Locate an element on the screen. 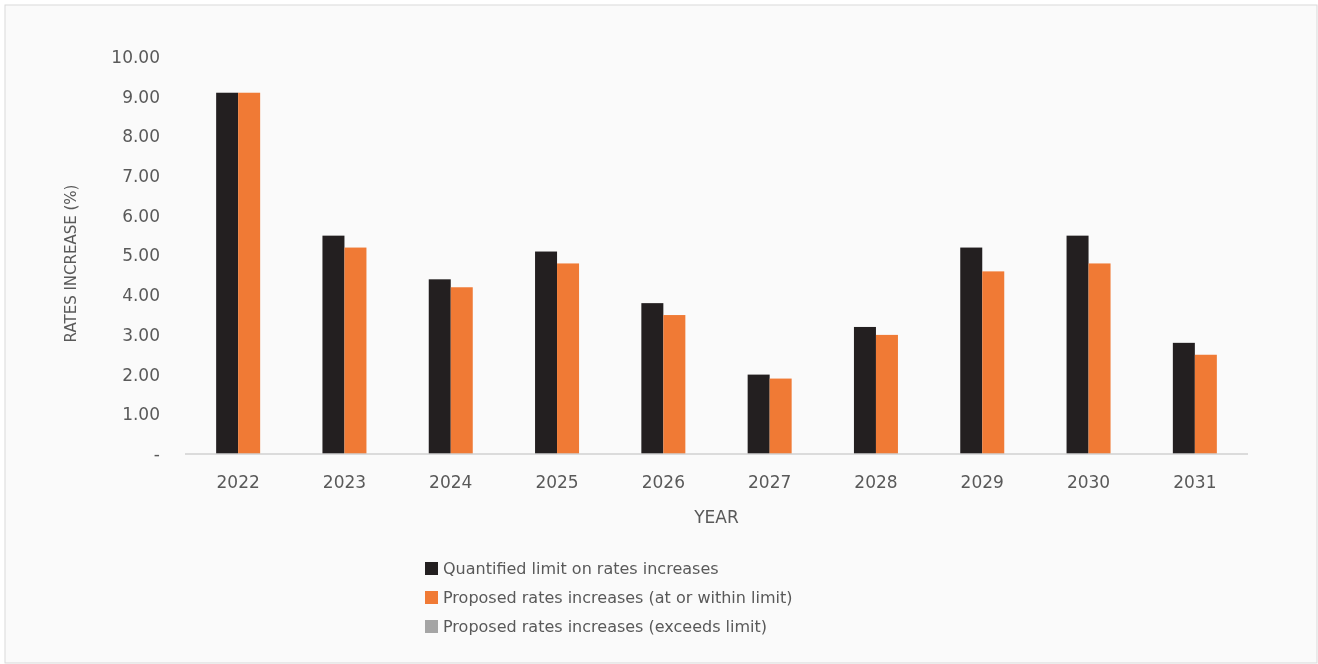 The image size is (1318, 664). y-tick-label: 3.00 is located at coordinates (141, 334).